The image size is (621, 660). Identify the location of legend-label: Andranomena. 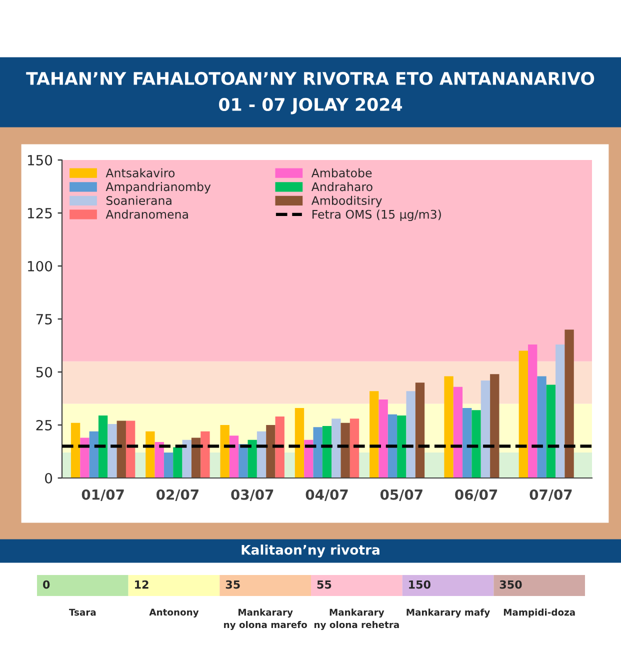
(147, 214).